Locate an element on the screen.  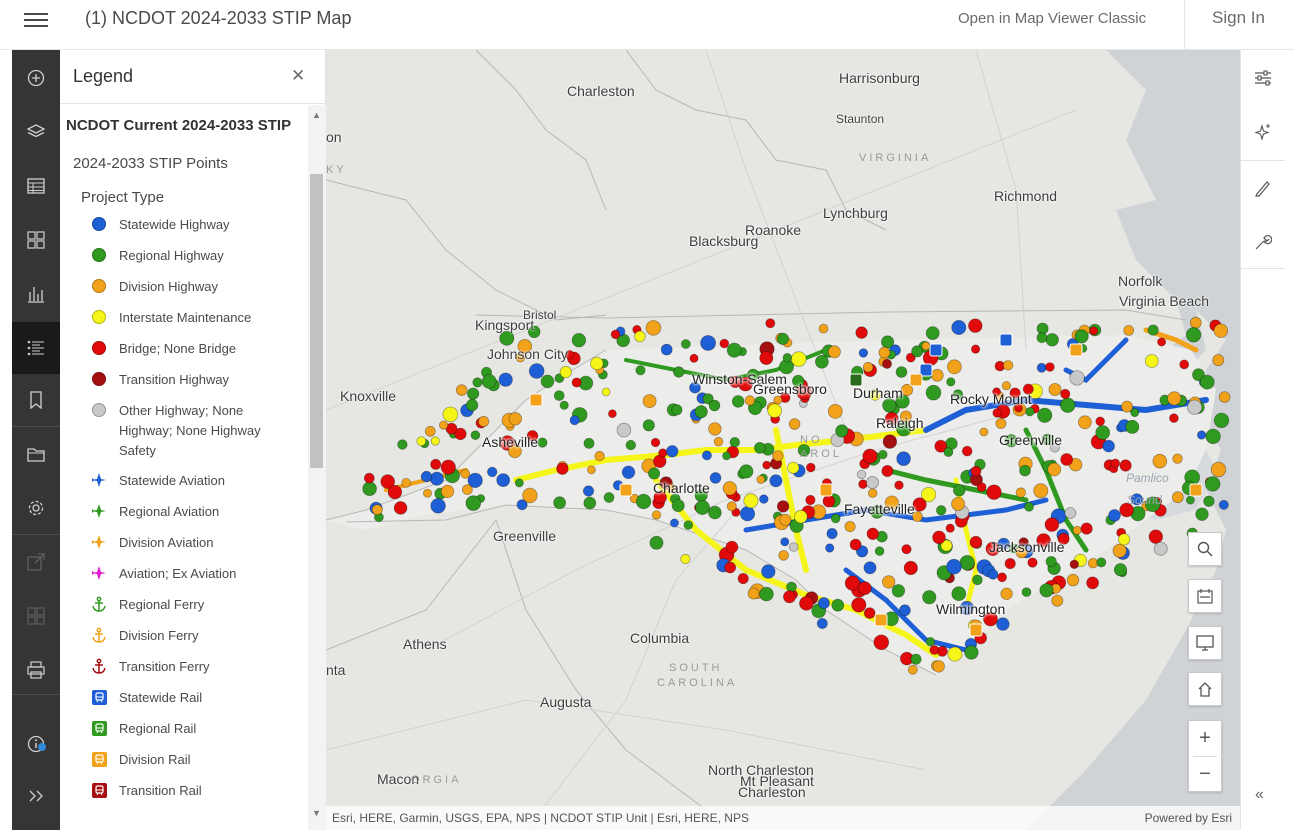
zoom-in-button: + is located at coordinates (1205, 738).